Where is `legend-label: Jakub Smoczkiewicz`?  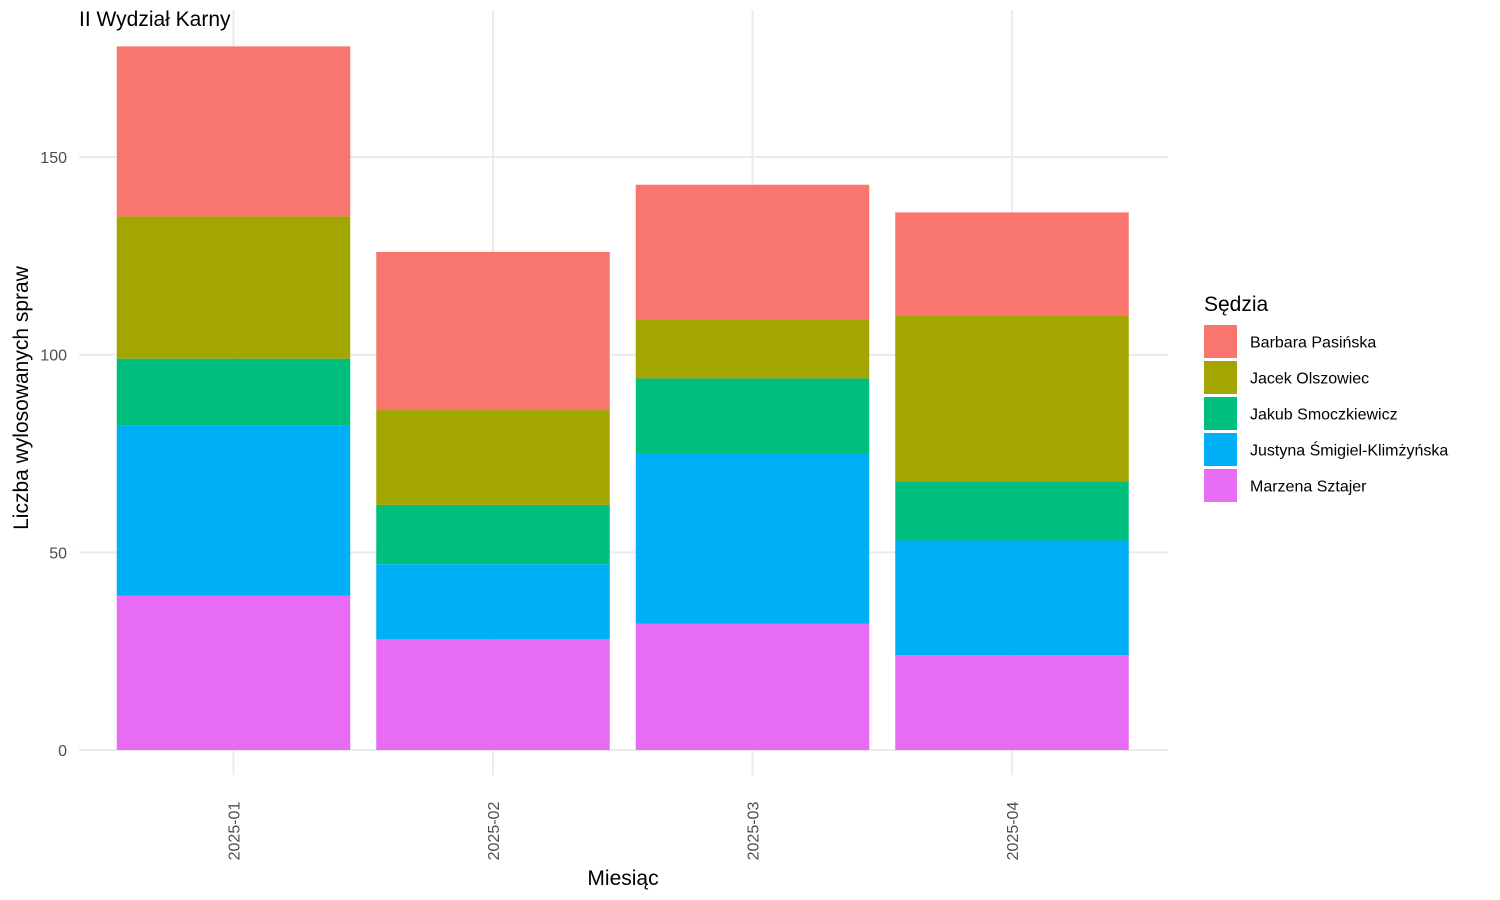 legend-label: Jakub Smoczkiewicz is located at coordinates (1324, 415).